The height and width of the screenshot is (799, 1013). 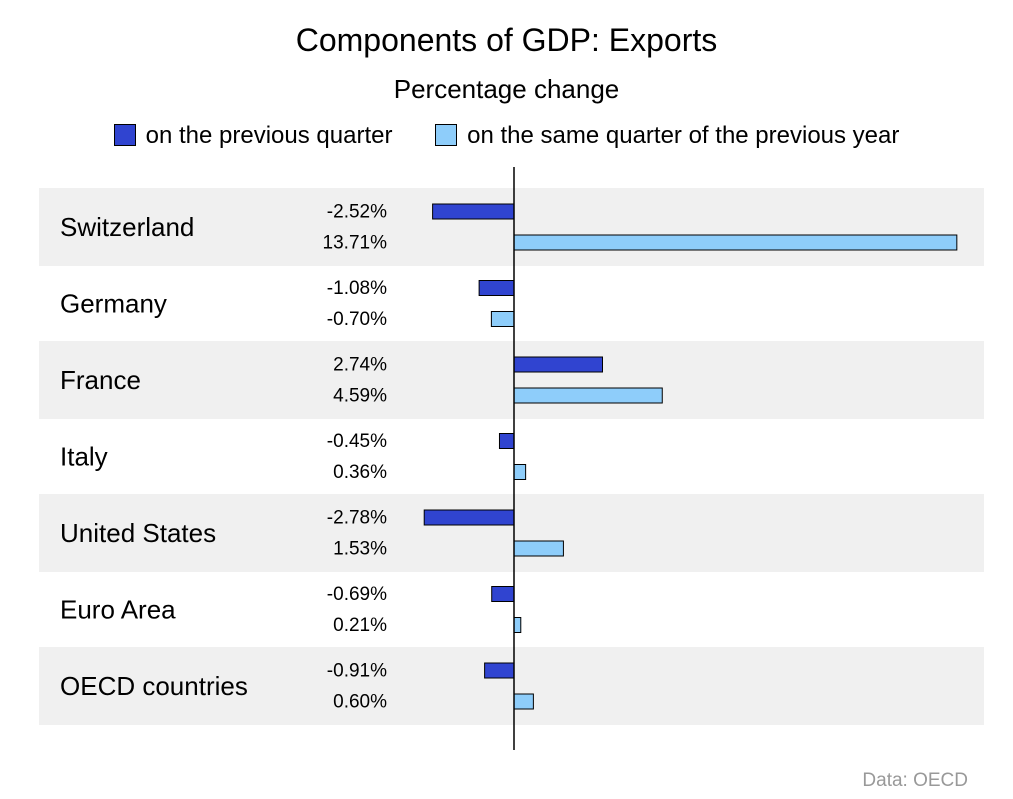 What do you see at coordinates (360, 472) in the screenshot?
I see `value-label-prev-year-italy: 0.36%` at bounding box center [360, 472].